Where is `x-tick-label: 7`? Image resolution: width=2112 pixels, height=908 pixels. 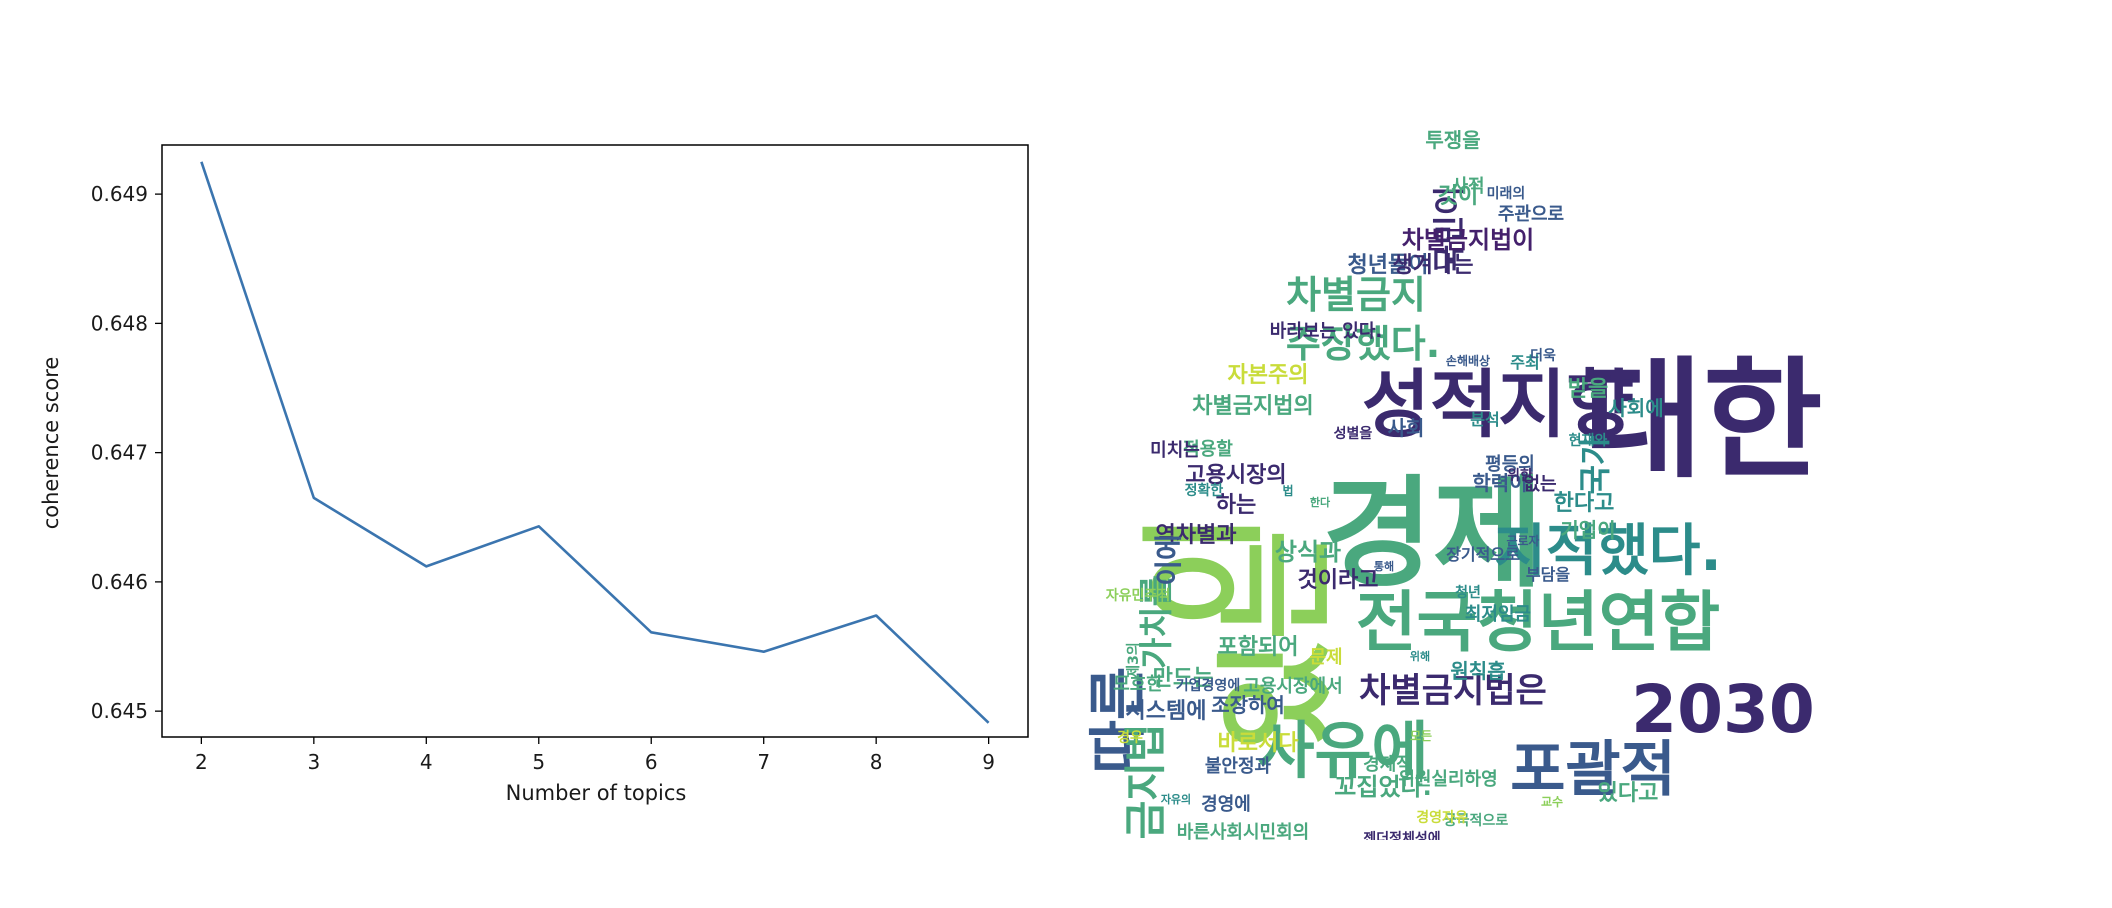 x-tick-label: 7 is located at coordinates (763, 762).